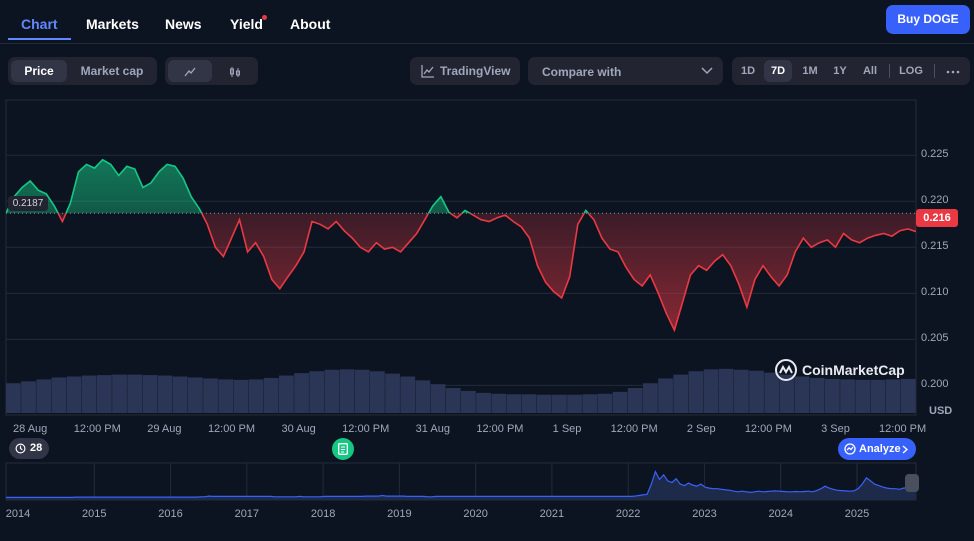  What do you see at coordinates (112, 24) in the screenshot?
I see `tab-markets: Markets` at bounding box center [112, 24].